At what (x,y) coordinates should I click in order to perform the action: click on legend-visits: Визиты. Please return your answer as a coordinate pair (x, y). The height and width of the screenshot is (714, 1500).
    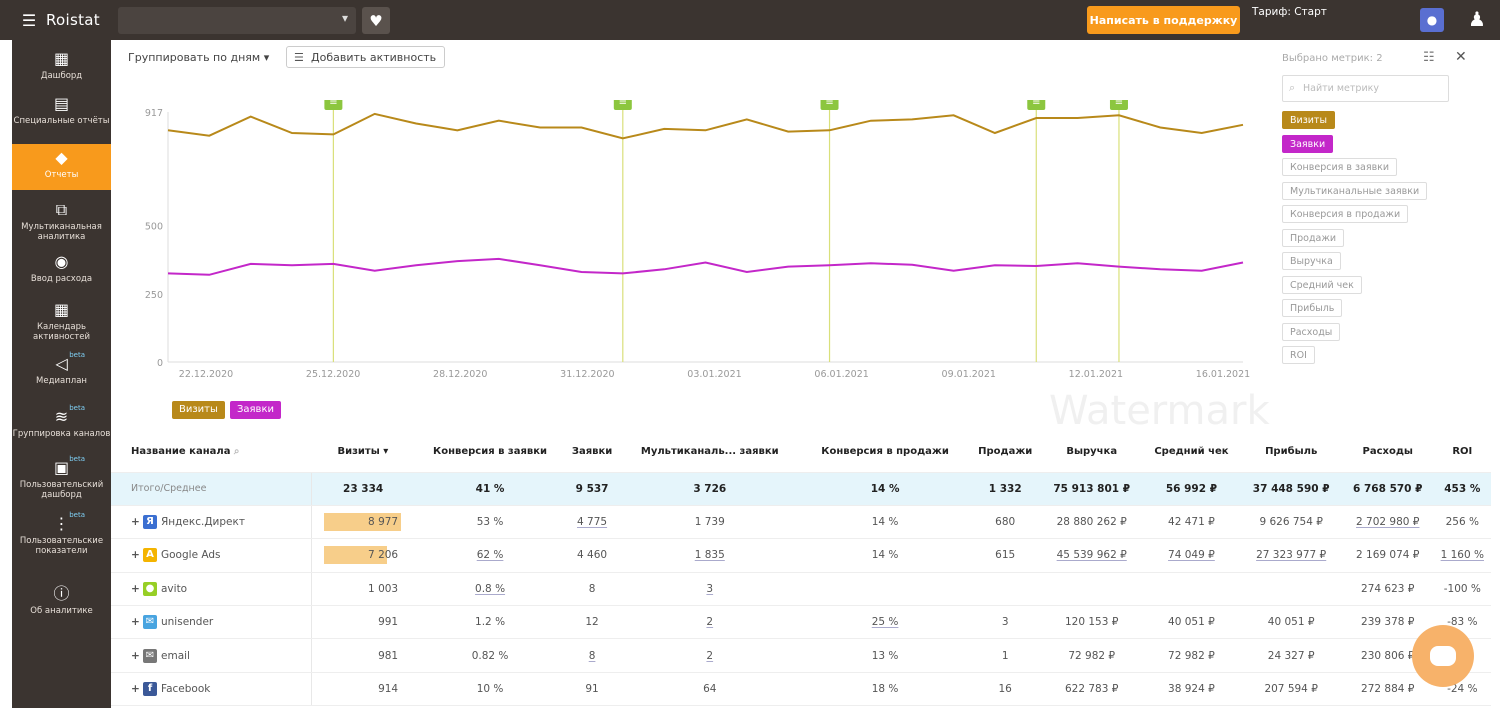
    Looking at the image, I should click on (198, 410).